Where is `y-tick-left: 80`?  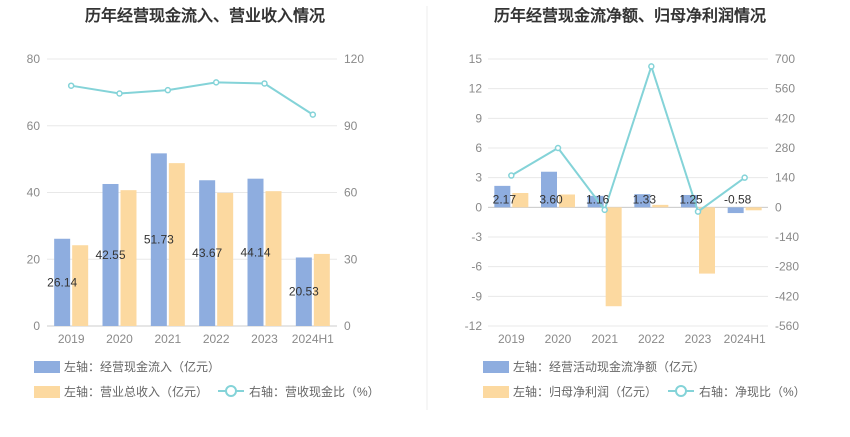 y-tick-left: 80 is located at coordinates (34, 59).